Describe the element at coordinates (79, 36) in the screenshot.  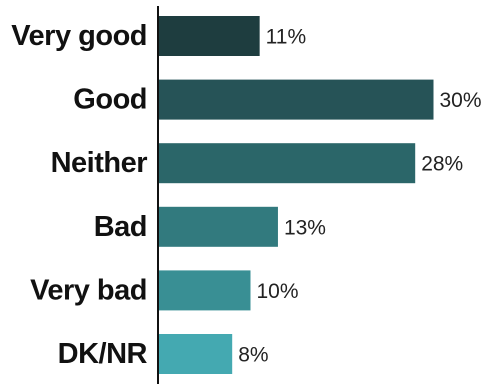
I see `category-label: Very good` at that location.